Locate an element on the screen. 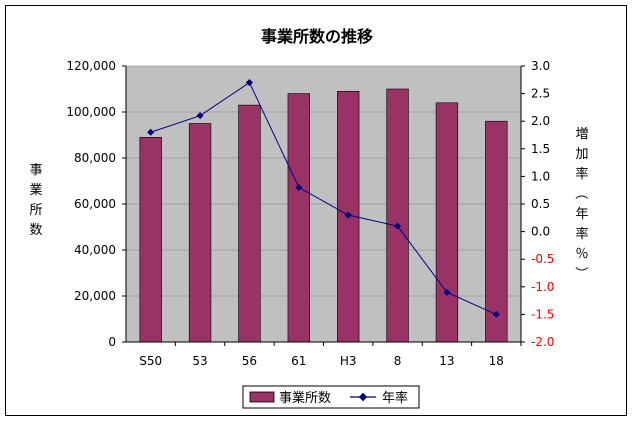 The image size is (634, 422). x-tick-label: 53 is located at coordinates (199, 361).